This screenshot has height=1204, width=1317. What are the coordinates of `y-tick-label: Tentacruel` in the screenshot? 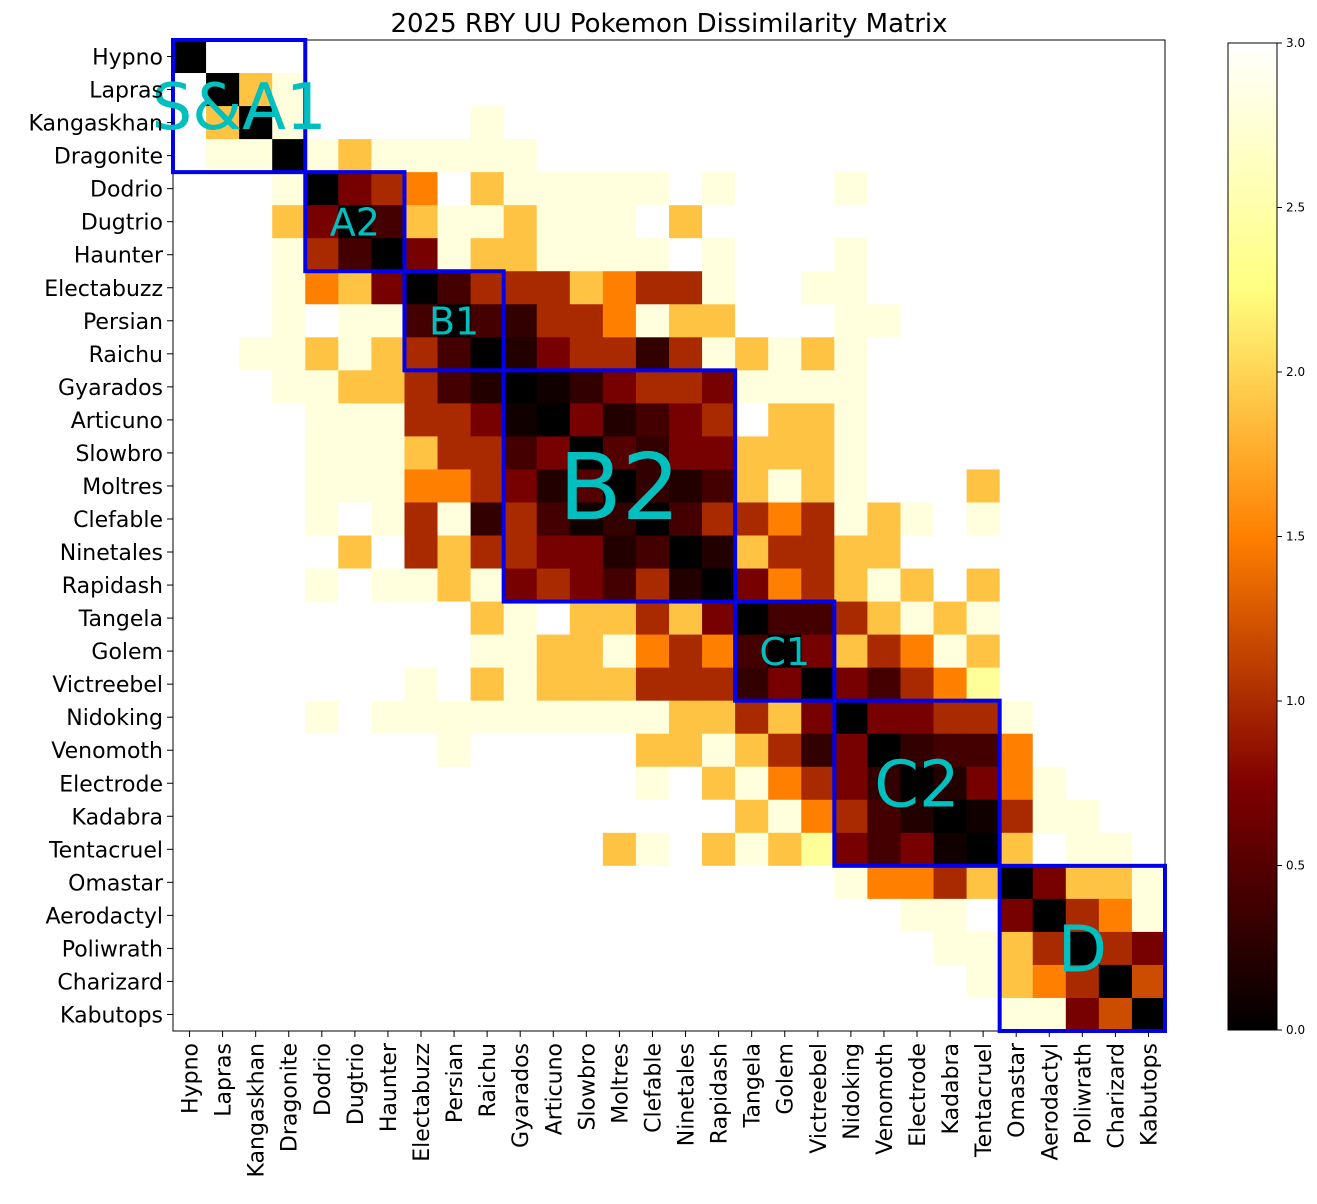 It's located at (105, 850).